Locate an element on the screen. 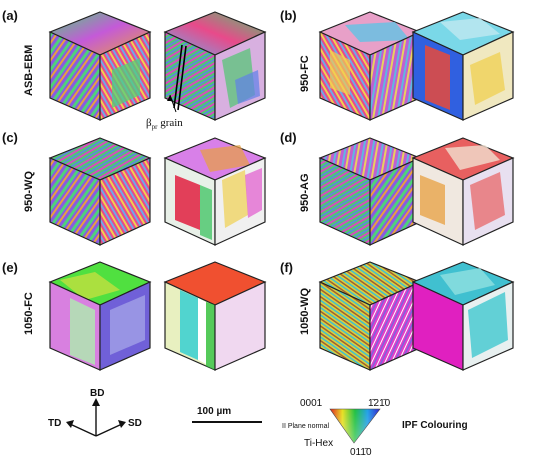 The height and width of the screenshot is (457, 544). panel-e: (e) 1050-FC is located at coordinates (134, 315).